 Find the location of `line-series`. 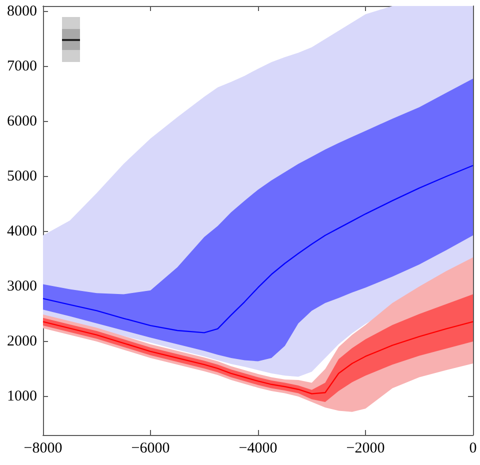

line-series is located at coordinates (258, 357).